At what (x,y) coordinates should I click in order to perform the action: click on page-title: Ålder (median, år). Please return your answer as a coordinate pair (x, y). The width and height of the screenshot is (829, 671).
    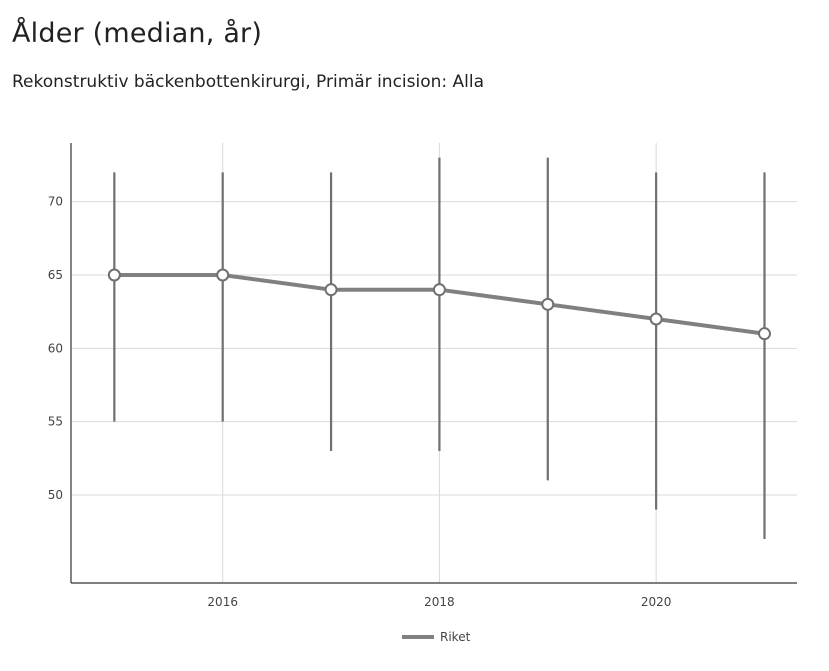
    Looking at the image, I should click on (137, 33).